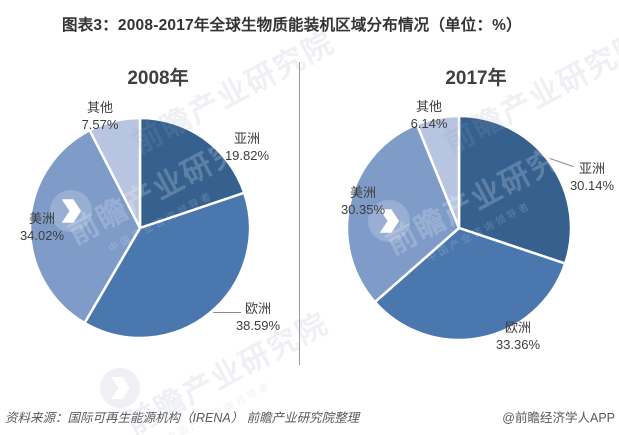 This screenshot has height=435, width=619. What do you see at coordinates (429, 123) in the screenshot?
I see `slice-percent: 6.14%` at bounding box center [429, 123].